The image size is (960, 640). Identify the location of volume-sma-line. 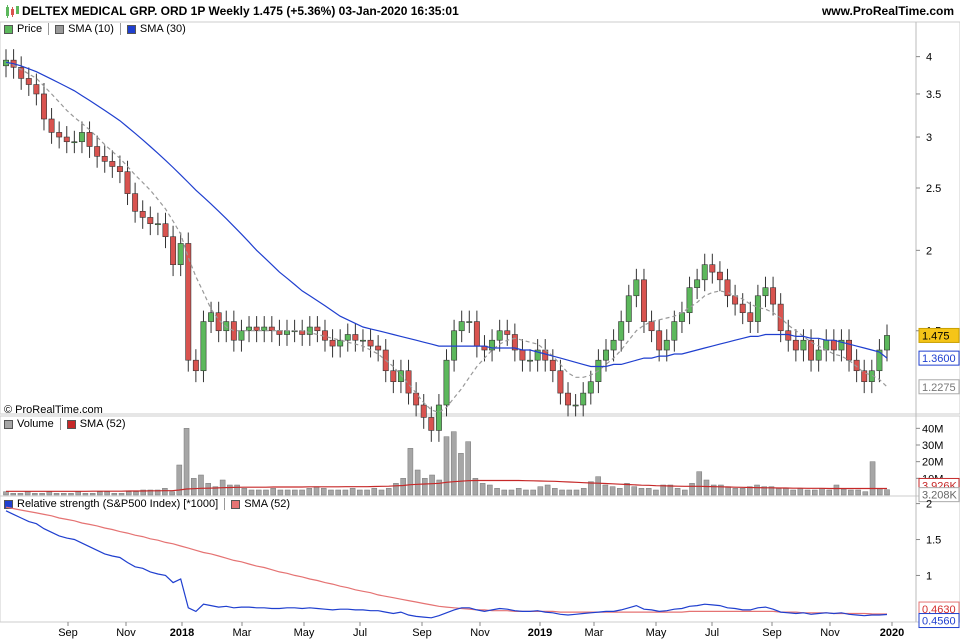
(446, 485).